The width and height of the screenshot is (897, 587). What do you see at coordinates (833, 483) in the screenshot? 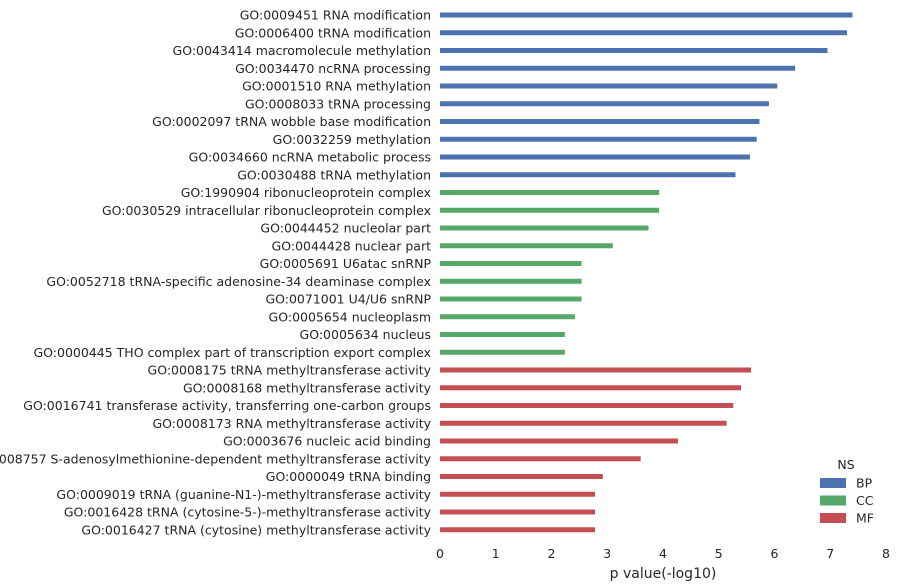
I see `legend-swatch-bp` at bounding box center [833, 483].